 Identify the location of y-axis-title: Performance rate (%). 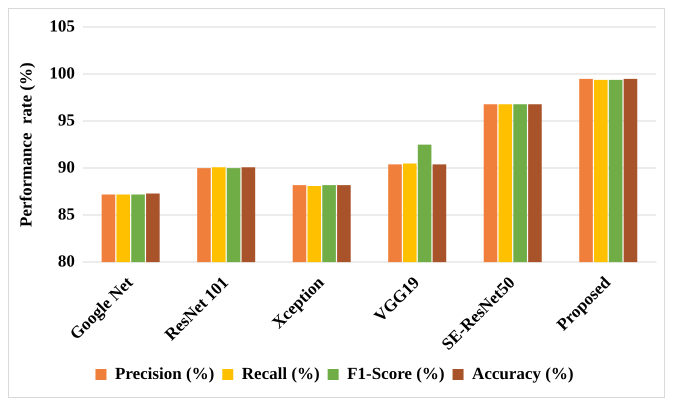
(26, 145).